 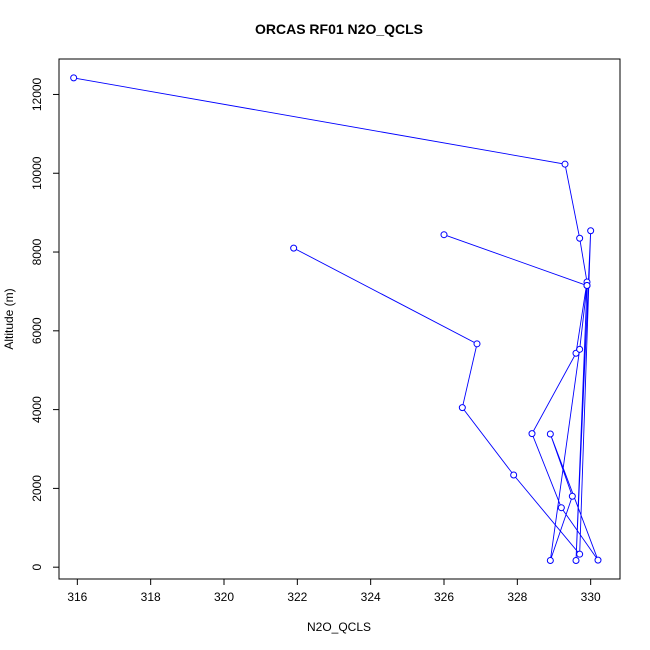 What do you see at coordinates (444, 597) in the screenshot?
I see `x-tick-label: 326` at bounding box center [444, 597].